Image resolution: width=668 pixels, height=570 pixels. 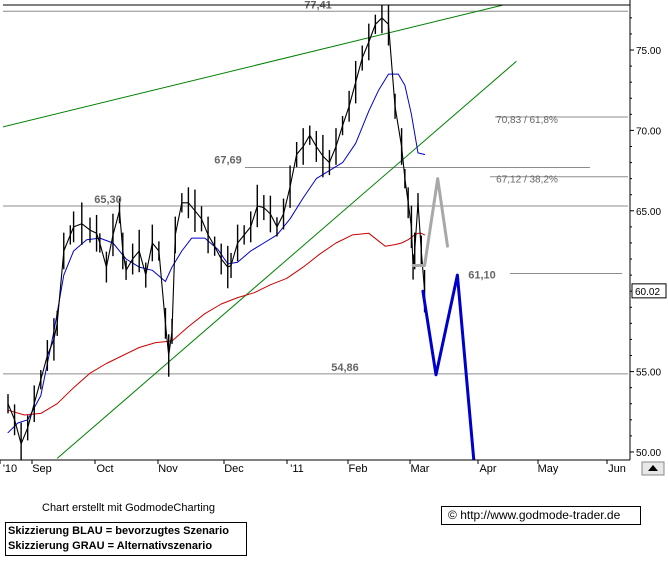 What do you see at coordinates (234, 469) in the screenshot?
I see `x-tick-label-4: Dec` at bounding box center [234, 469].